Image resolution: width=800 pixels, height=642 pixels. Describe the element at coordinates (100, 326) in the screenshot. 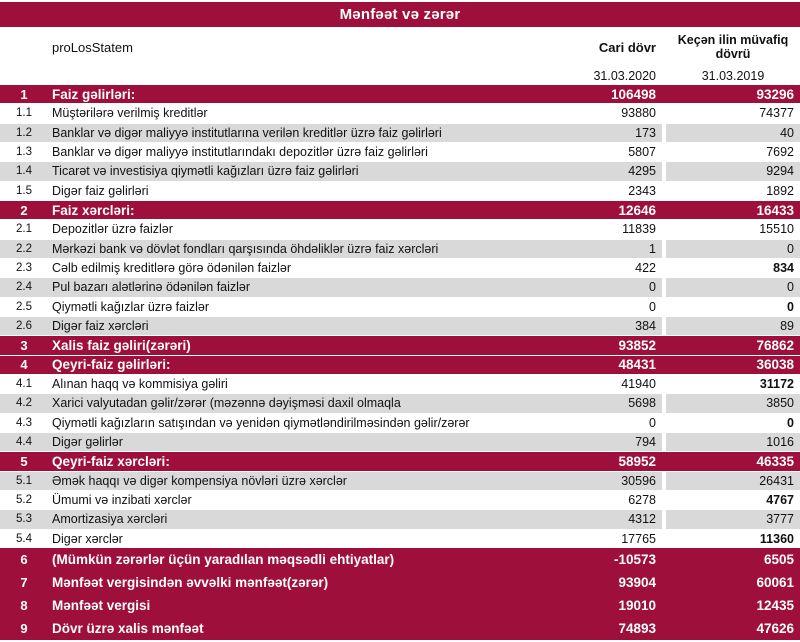

I see `row-label: Digər faiz xərcləri` at that location.